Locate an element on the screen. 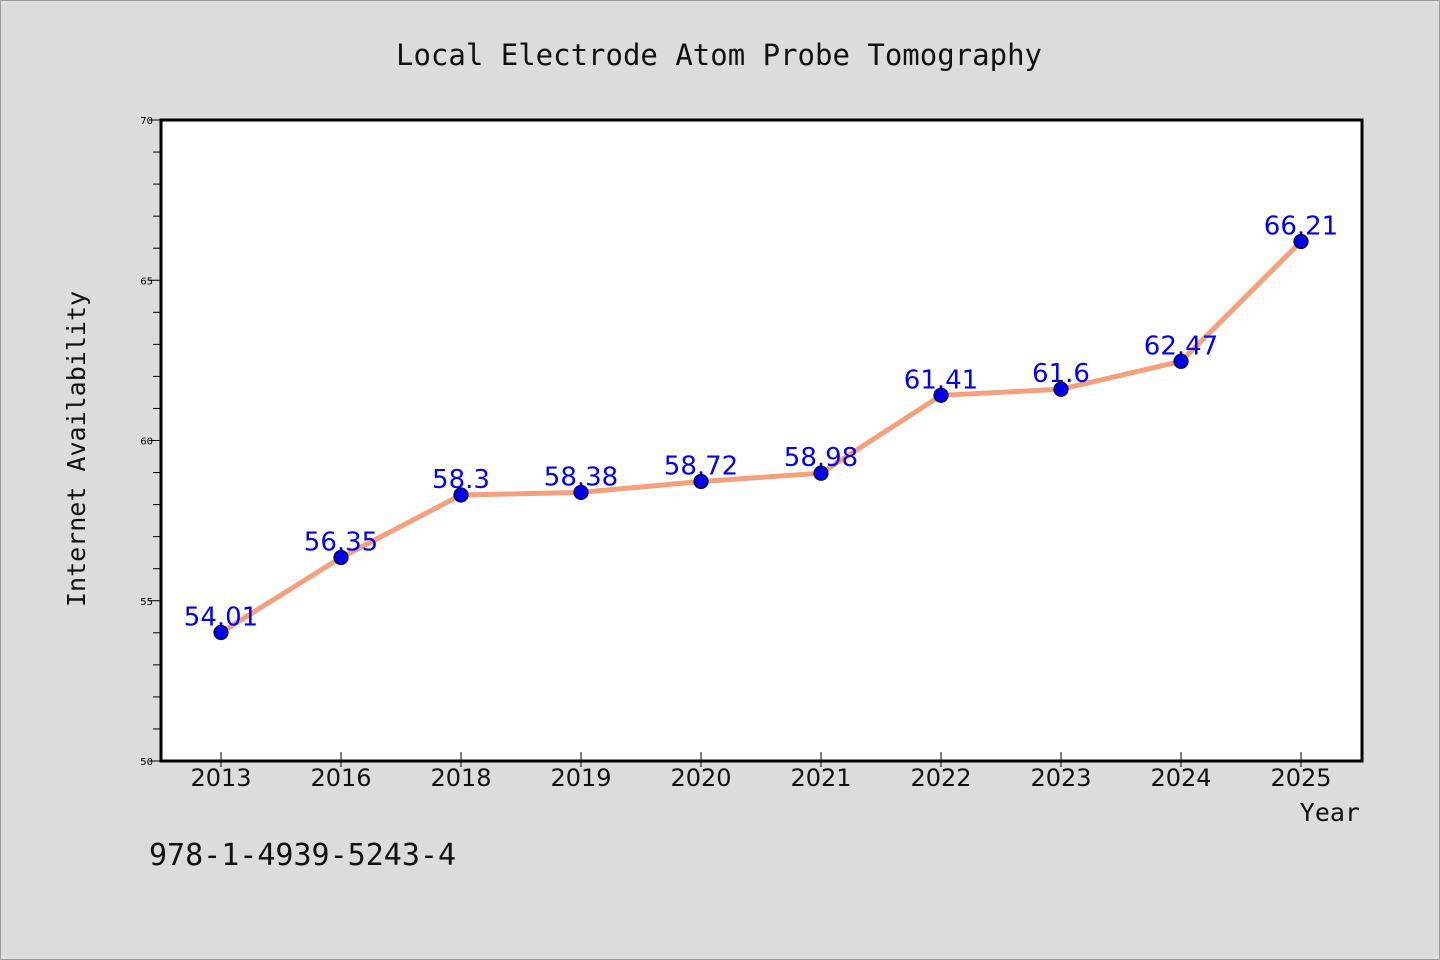  data-label: 58.3 is located at coordinates (461, 480).